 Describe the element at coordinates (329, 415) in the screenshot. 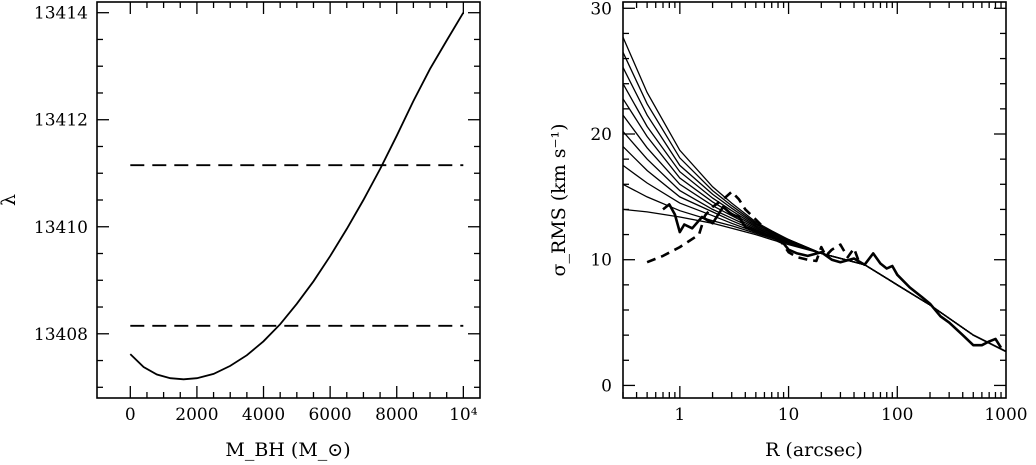

I see `x-tick-label: 6000` at that location.